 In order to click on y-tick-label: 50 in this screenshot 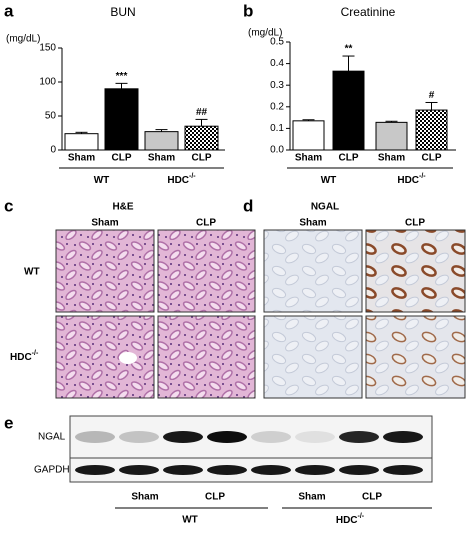, I will do `click(51, 116)`.